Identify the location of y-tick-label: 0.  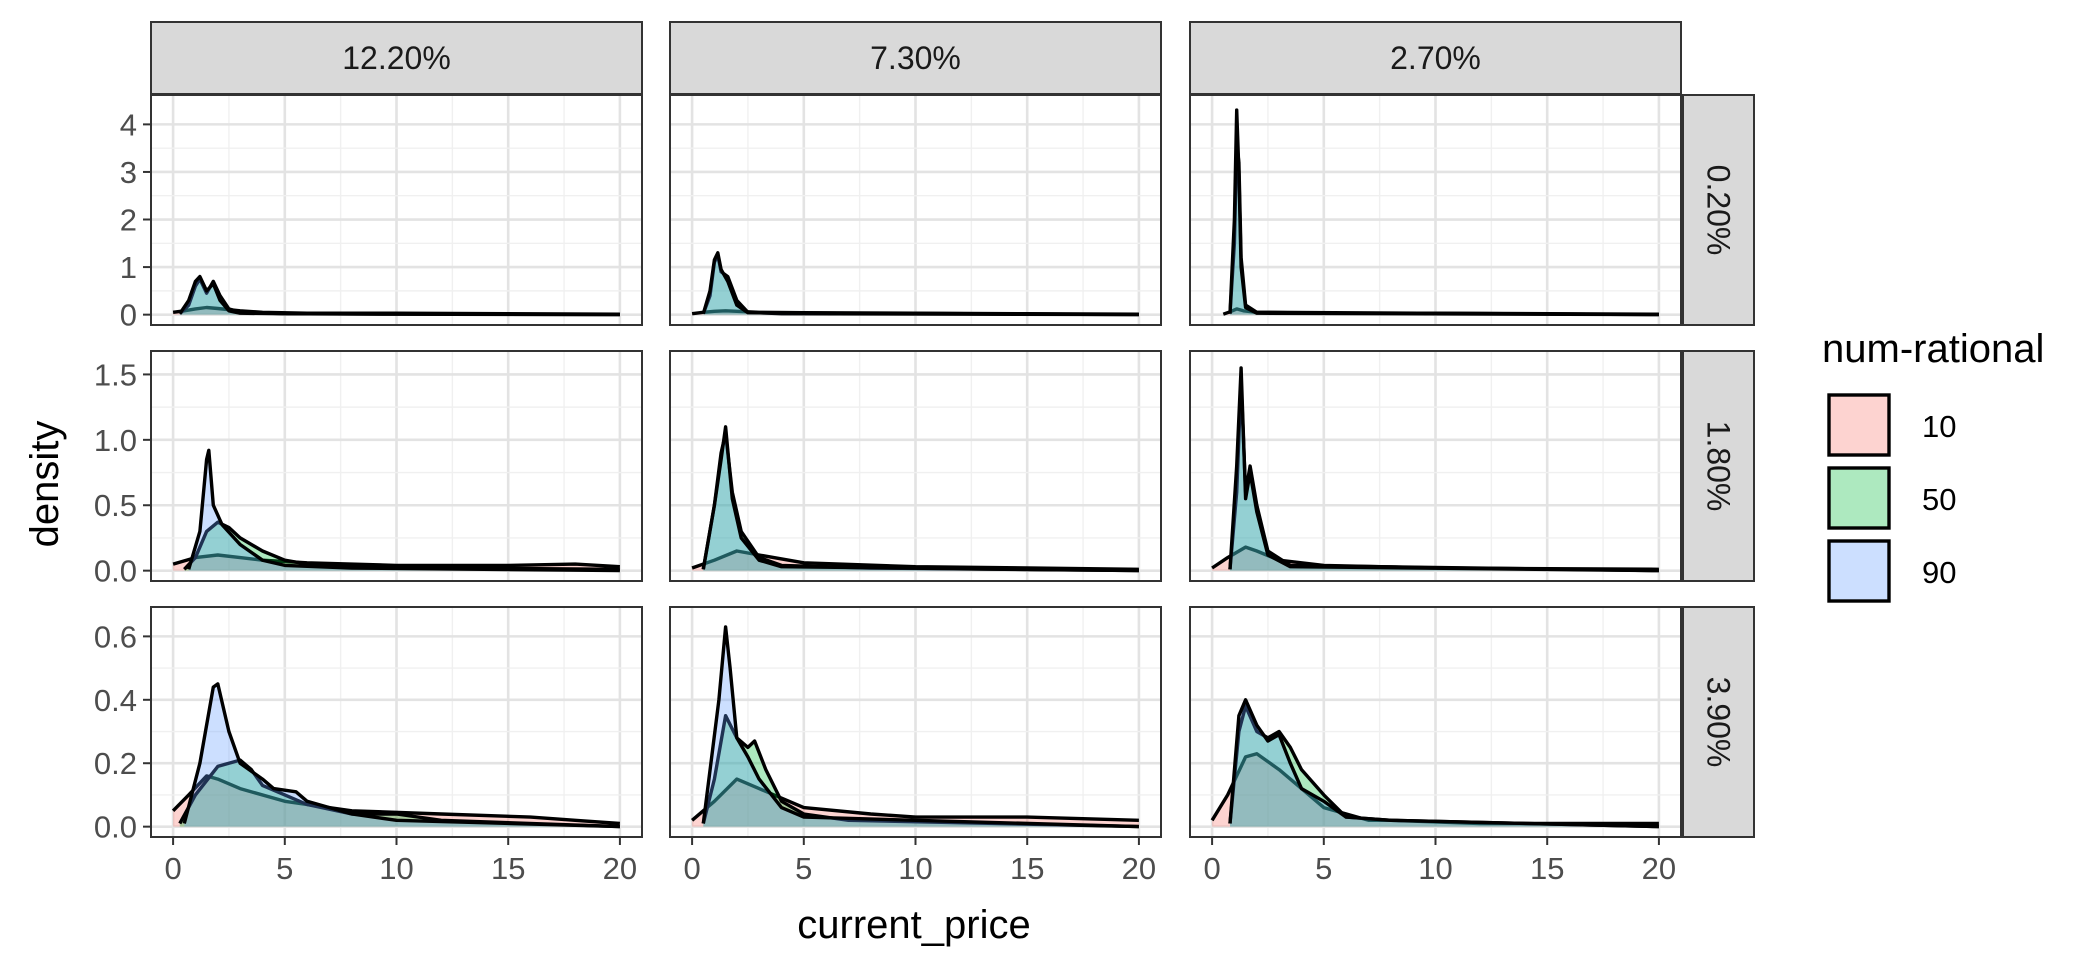
(128, 315).